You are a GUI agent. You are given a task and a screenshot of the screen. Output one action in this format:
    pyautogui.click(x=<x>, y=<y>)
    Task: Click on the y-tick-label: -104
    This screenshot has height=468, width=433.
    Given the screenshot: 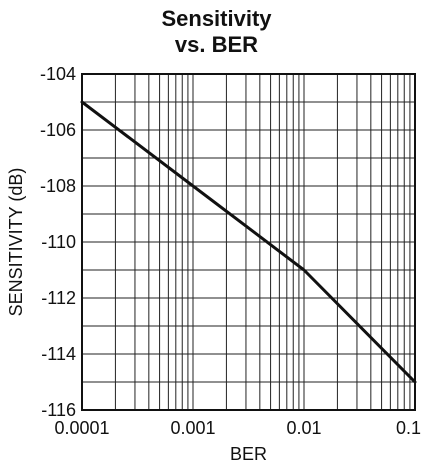 What is the action you would take?
    pyautogui.click(x=58, y=74)
    